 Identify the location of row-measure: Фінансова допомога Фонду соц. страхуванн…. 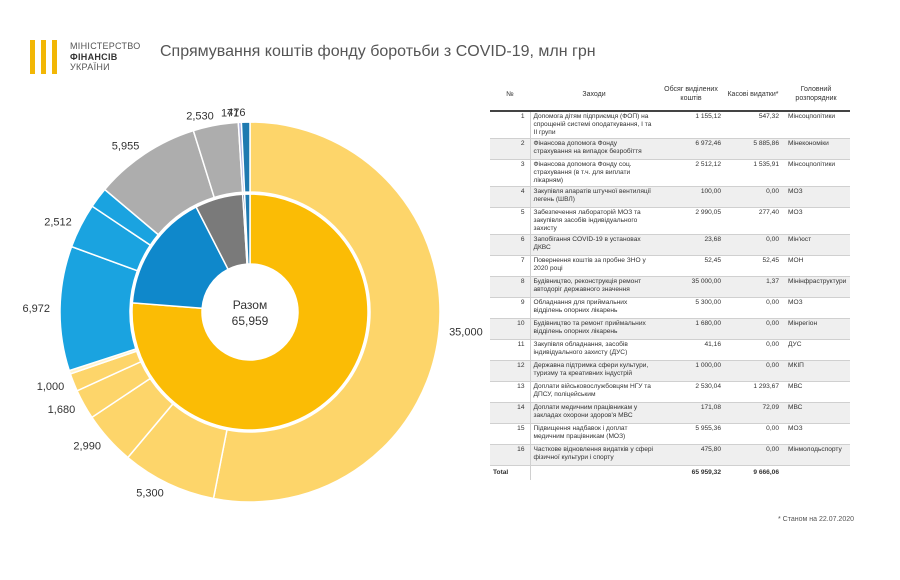
(593, 173).